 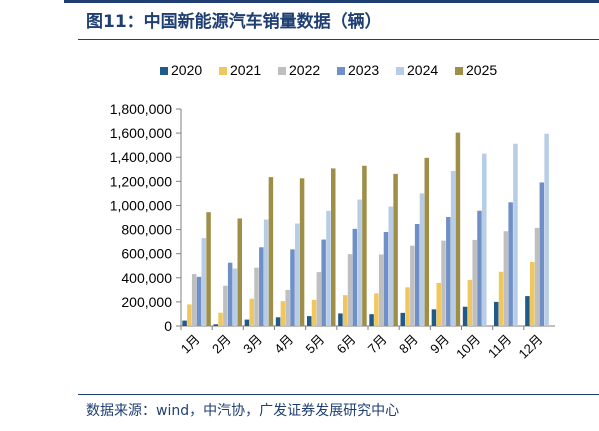 What do you see at coordinates (220, 319) in the screenshot?
I see `bar-2021-2月` at bounding box center [220, 319].